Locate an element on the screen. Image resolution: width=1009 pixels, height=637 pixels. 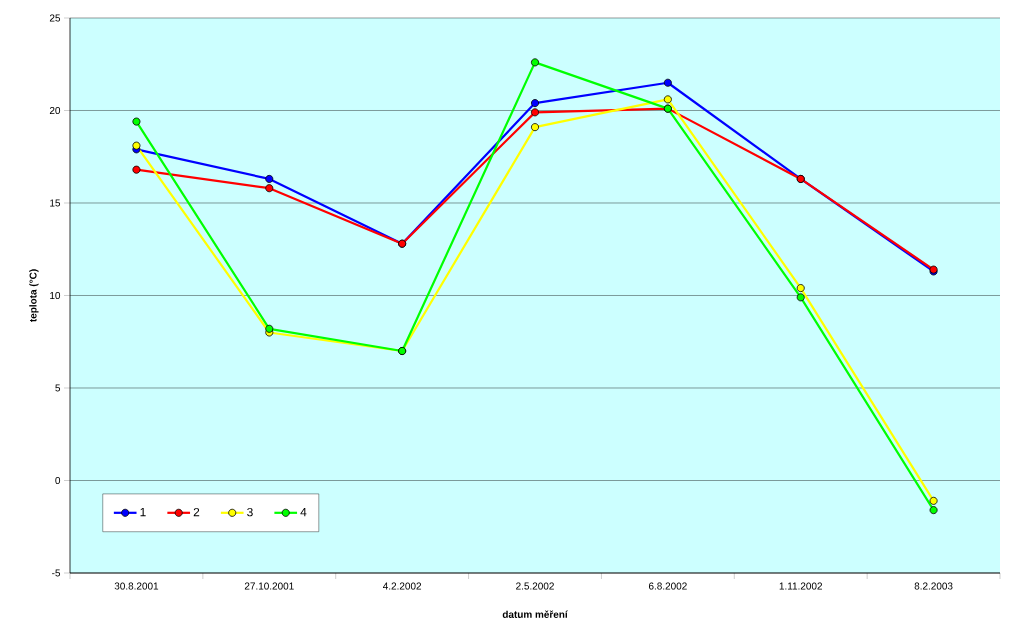
legend-label: 3 is located at coordinates (250, 512).